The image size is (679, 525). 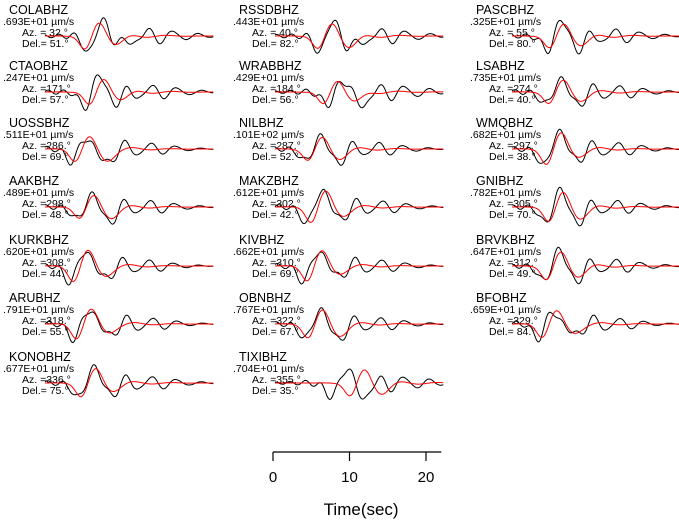 What do you see at coordinates (505, 78) in the screenshot?
I see `station-amplitude: .735E+01 µm/s` at bounding box center [505, 78].